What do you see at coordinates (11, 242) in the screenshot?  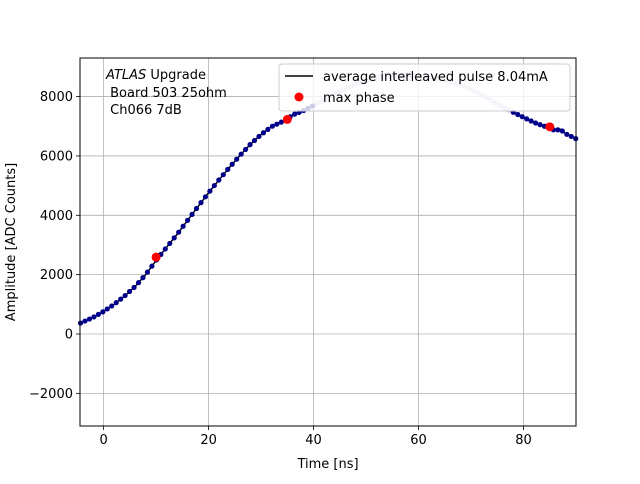 I see `y-axis-label: Amplitude [ADC Counts]` at bounding box center [11, 242].